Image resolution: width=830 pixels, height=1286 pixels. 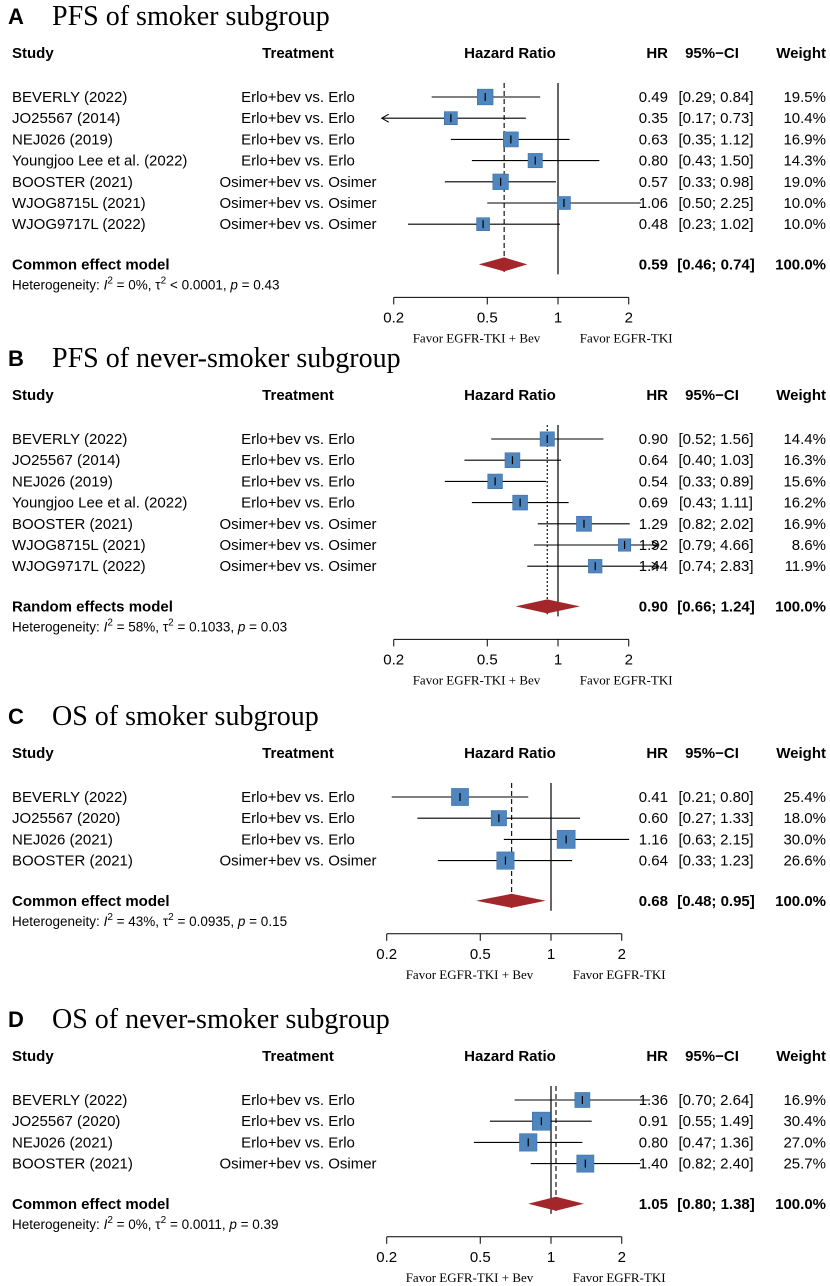 I want to click on hr-value: 0.41, so click(x=653, y=797).